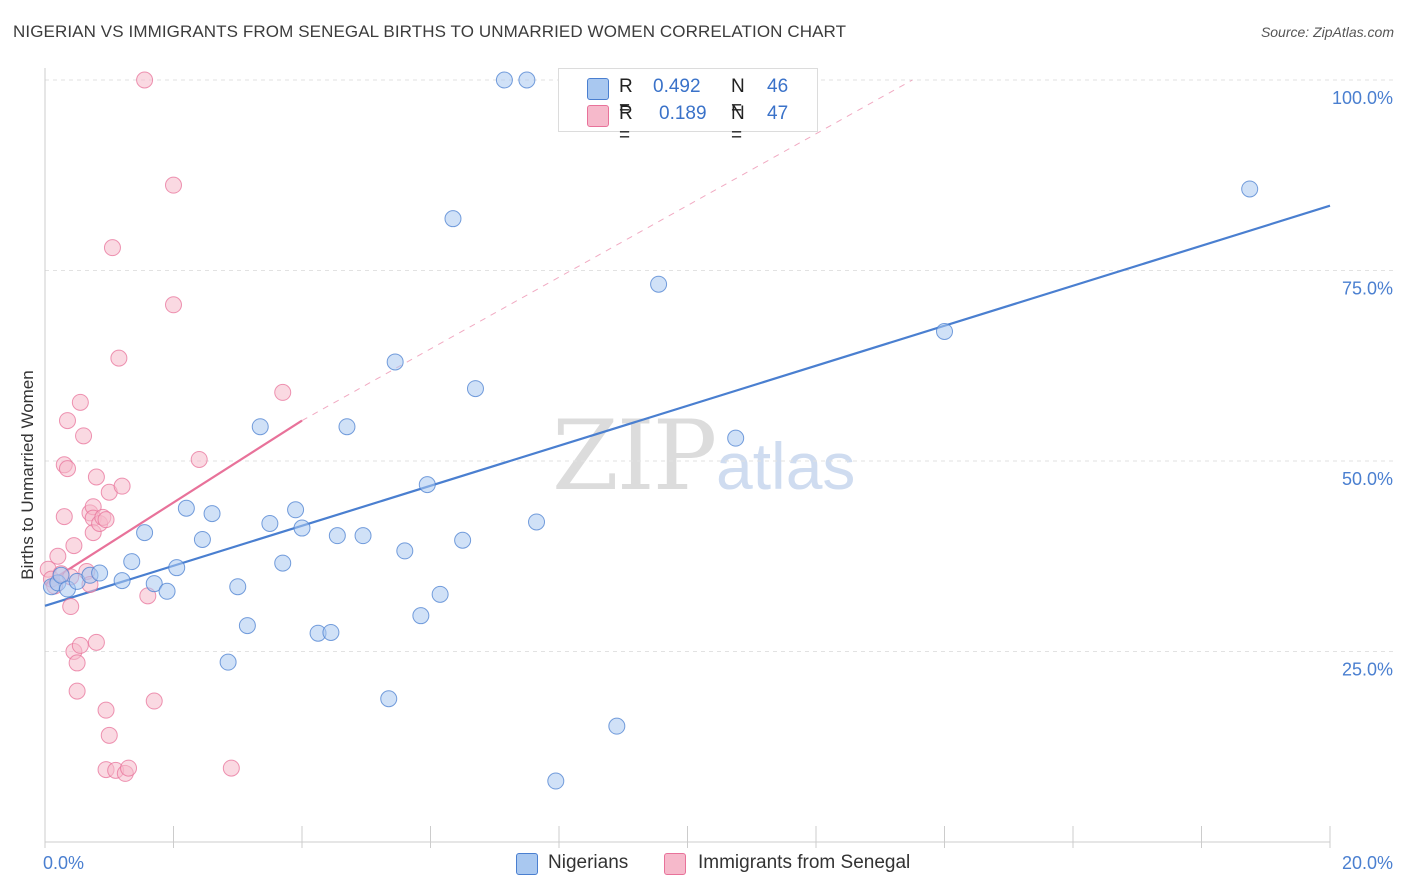  I want to click on source-label: Source: ZipAtlas.com, so click(1327, 32).